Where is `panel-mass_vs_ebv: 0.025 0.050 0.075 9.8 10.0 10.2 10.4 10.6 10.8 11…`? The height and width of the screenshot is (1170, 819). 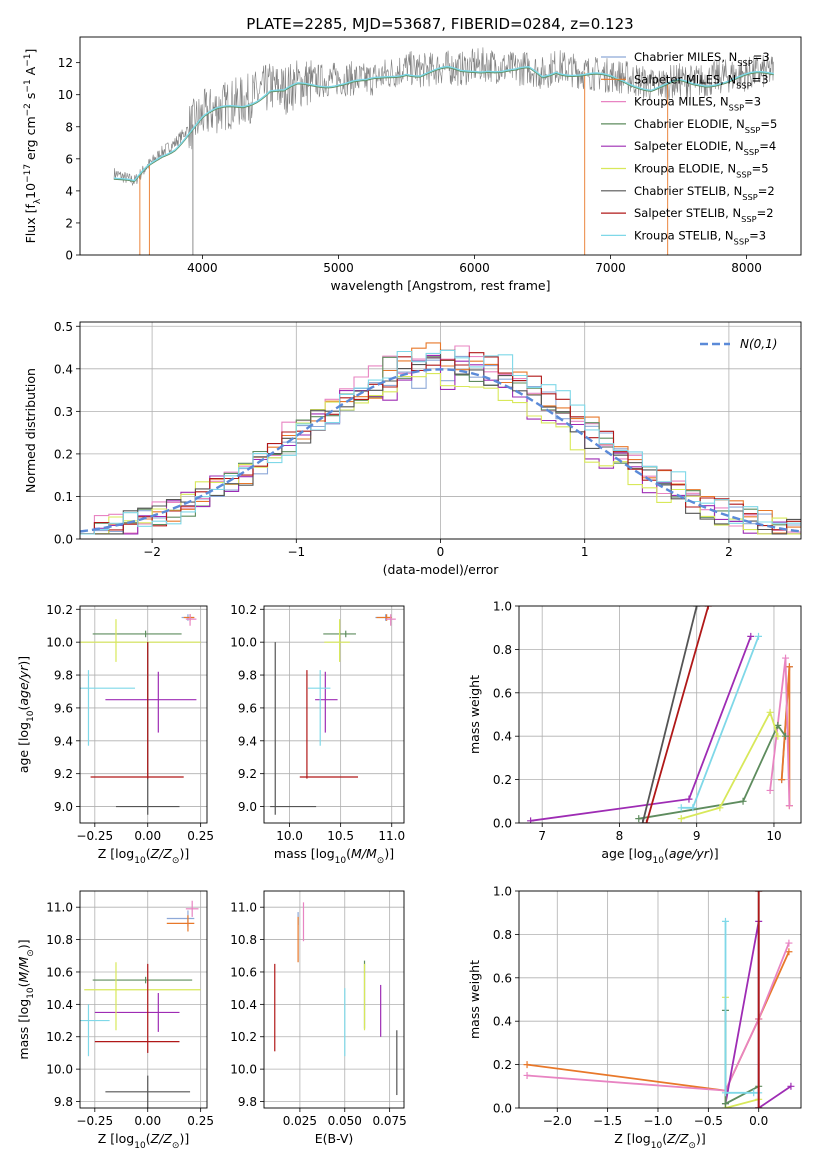
panel-mass_vs_ebv: 0.025 0.050 0.075 9.8 10.0 10.2 10.4 10.6 10.8 11… is located at coordinates (318, 1018).